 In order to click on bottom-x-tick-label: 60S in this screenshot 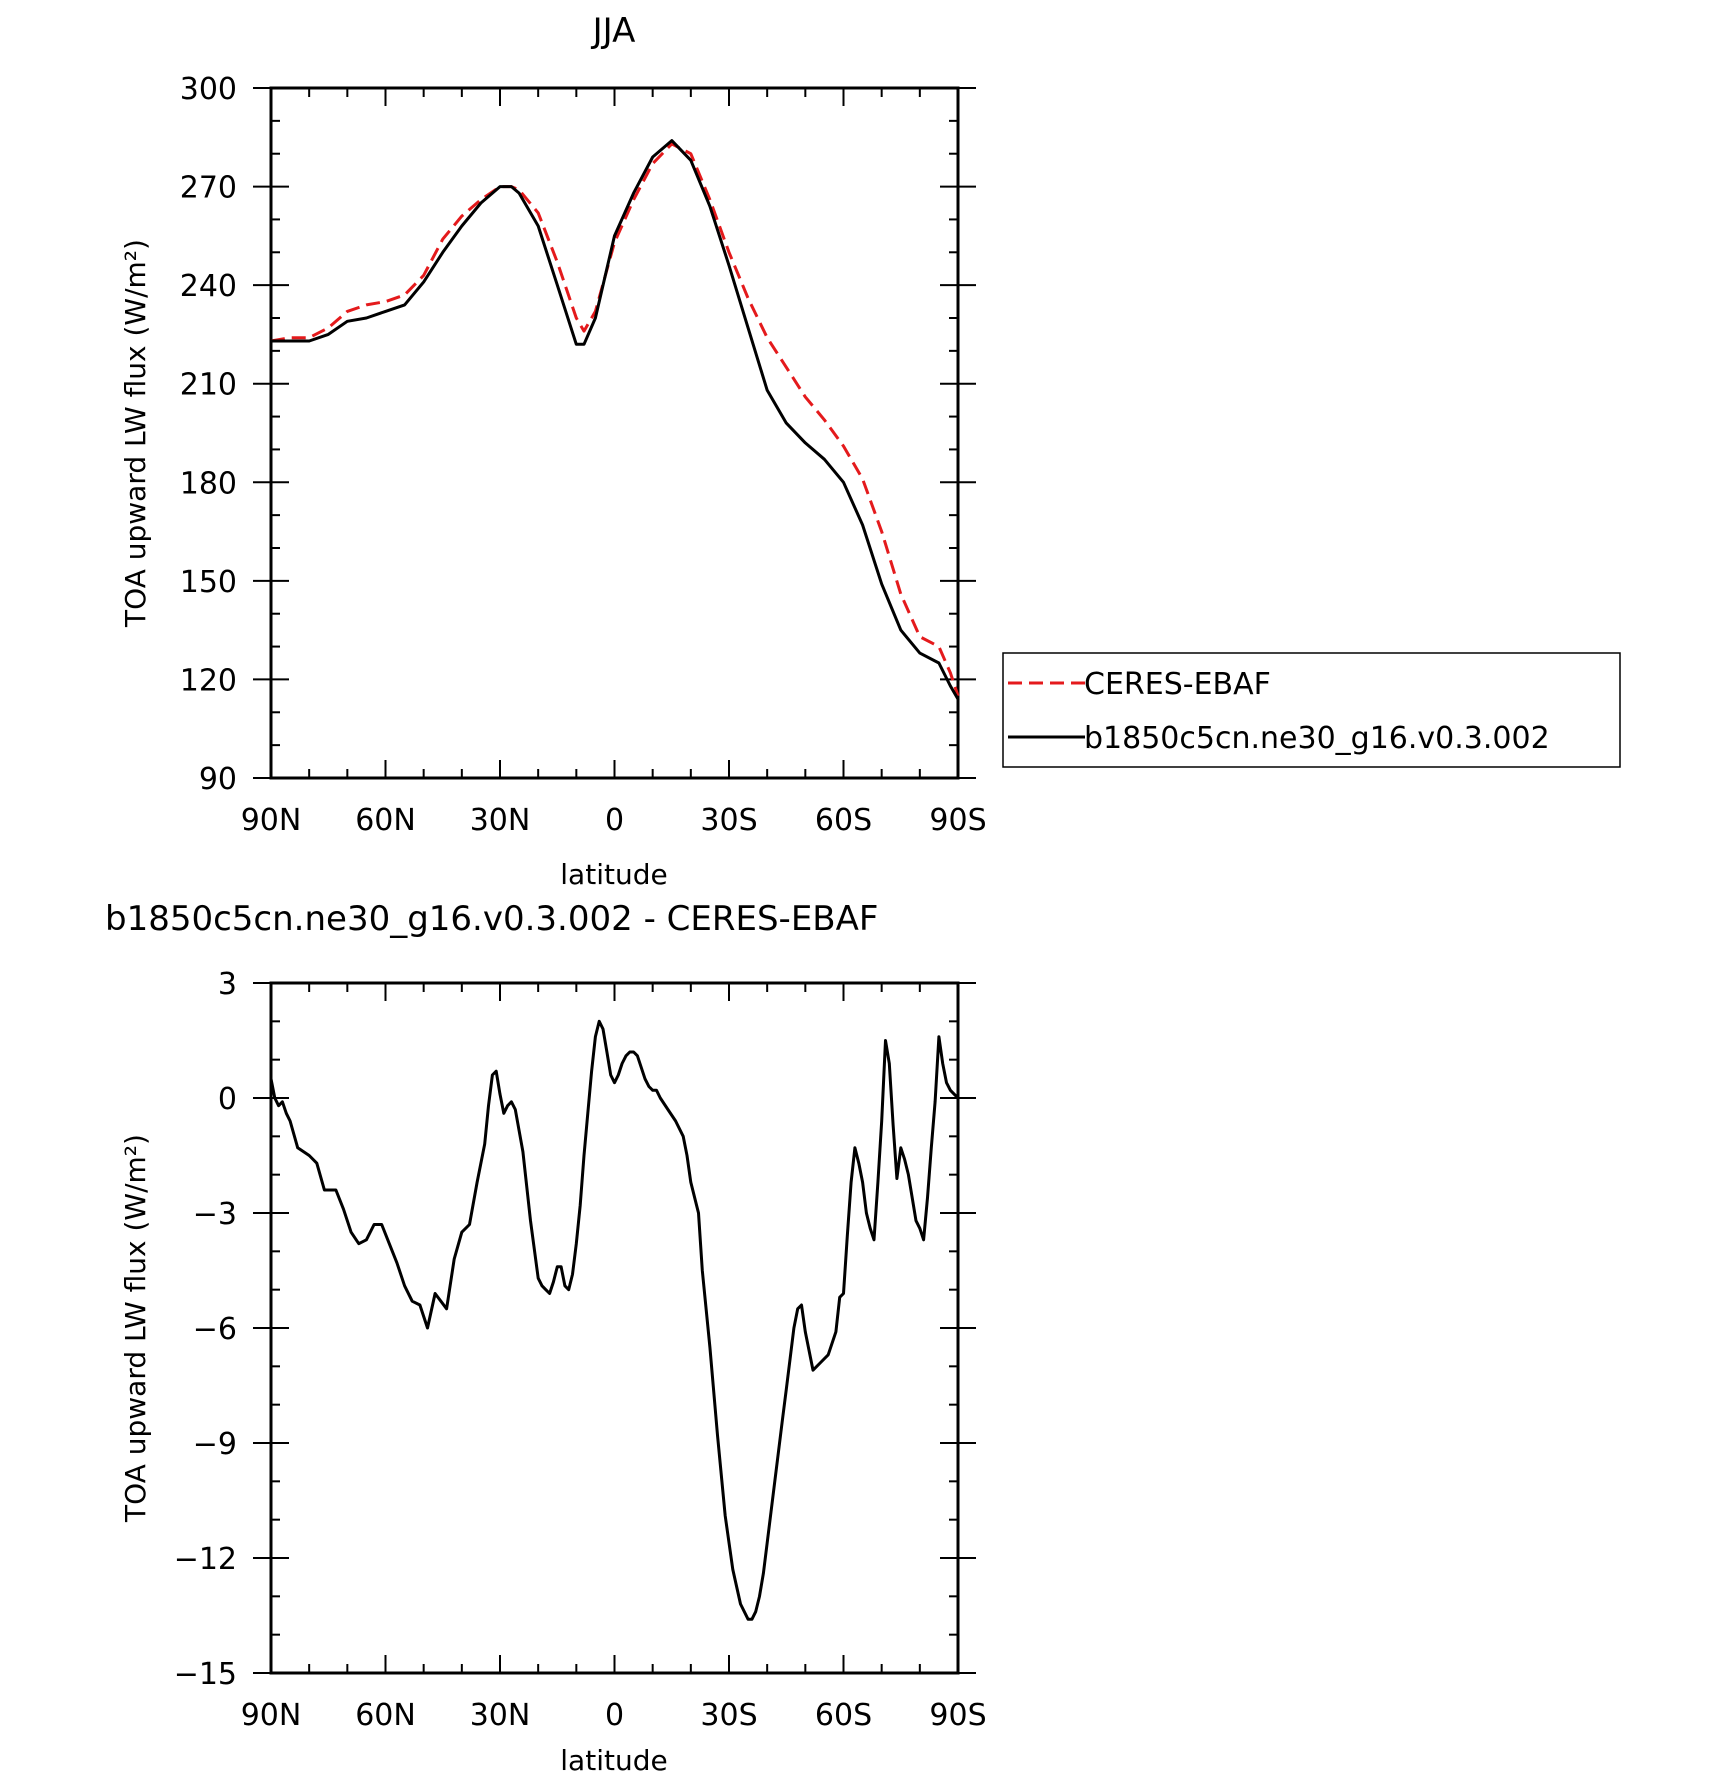, I will do `click(843, 1715)`.